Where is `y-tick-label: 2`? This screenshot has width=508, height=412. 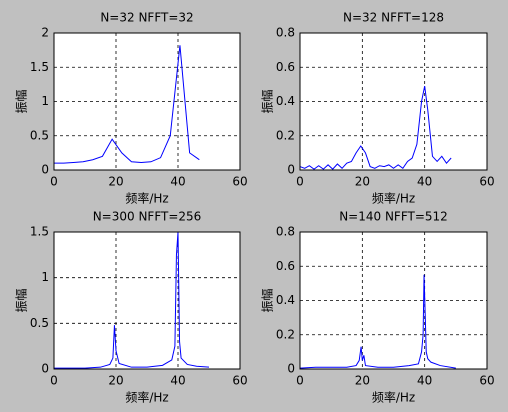
y-tick-label: 2 is located at coordinates (45, 33).